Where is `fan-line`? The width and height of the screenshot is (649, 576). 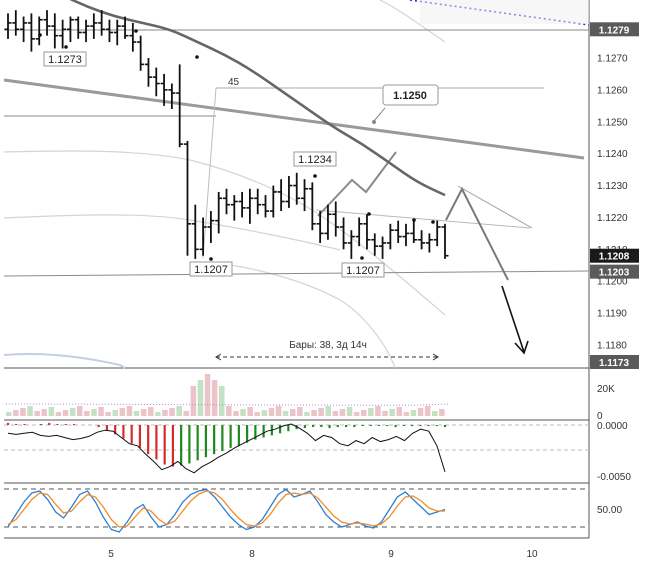 fan-line is located at coordinates (423, 219).